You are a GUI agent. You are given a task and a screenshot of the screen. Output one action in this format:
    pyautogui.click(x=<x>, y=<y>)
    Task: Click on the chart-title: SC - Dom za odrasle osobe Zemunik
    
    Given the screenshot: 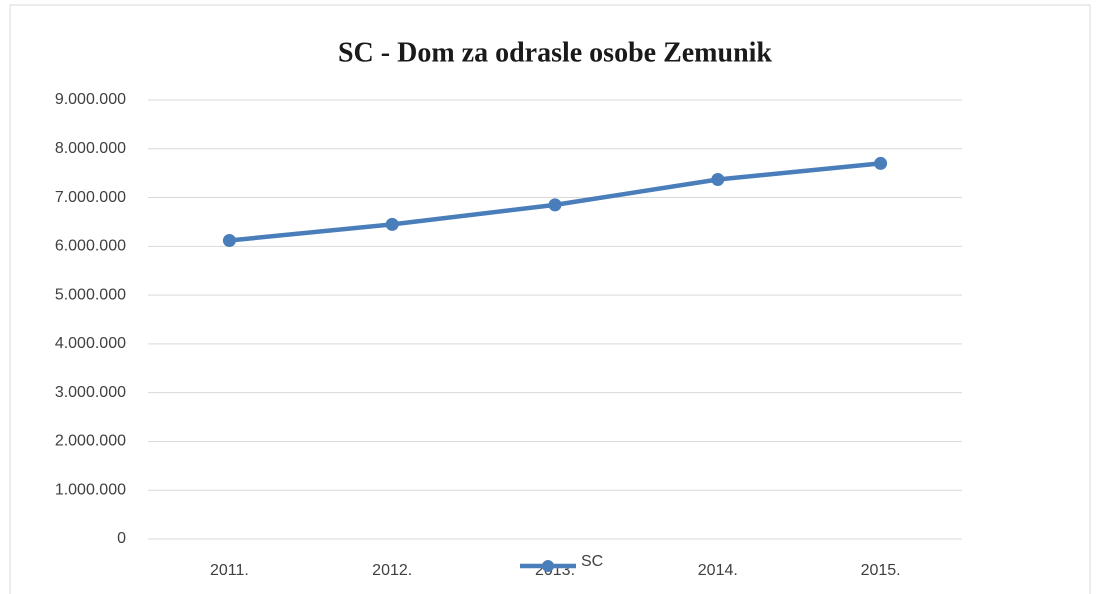 What is the action you would take?
    pyautogui.click(x=555, y=52)
    